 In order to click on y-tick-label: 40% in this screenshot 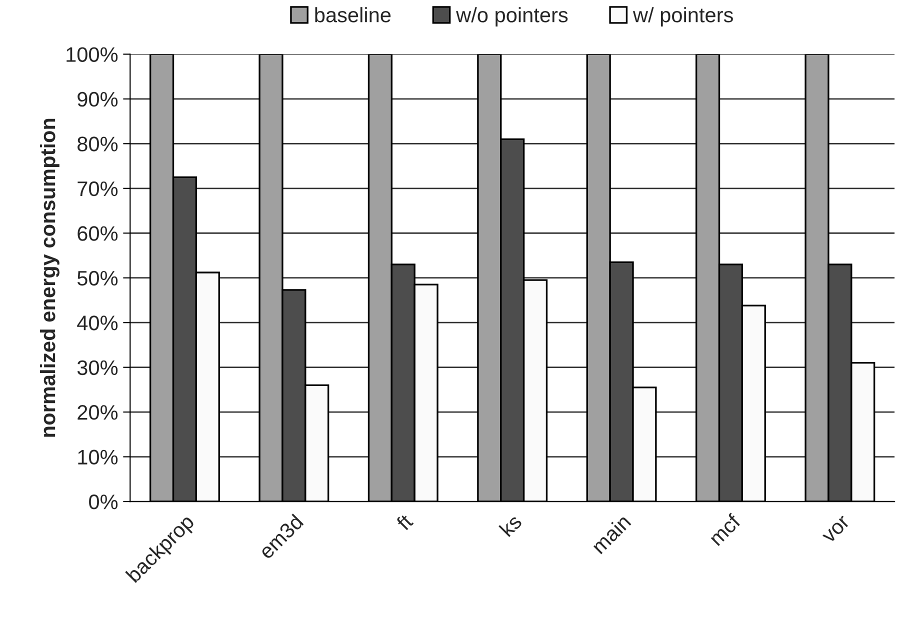, I will do `click(97, 323)`.